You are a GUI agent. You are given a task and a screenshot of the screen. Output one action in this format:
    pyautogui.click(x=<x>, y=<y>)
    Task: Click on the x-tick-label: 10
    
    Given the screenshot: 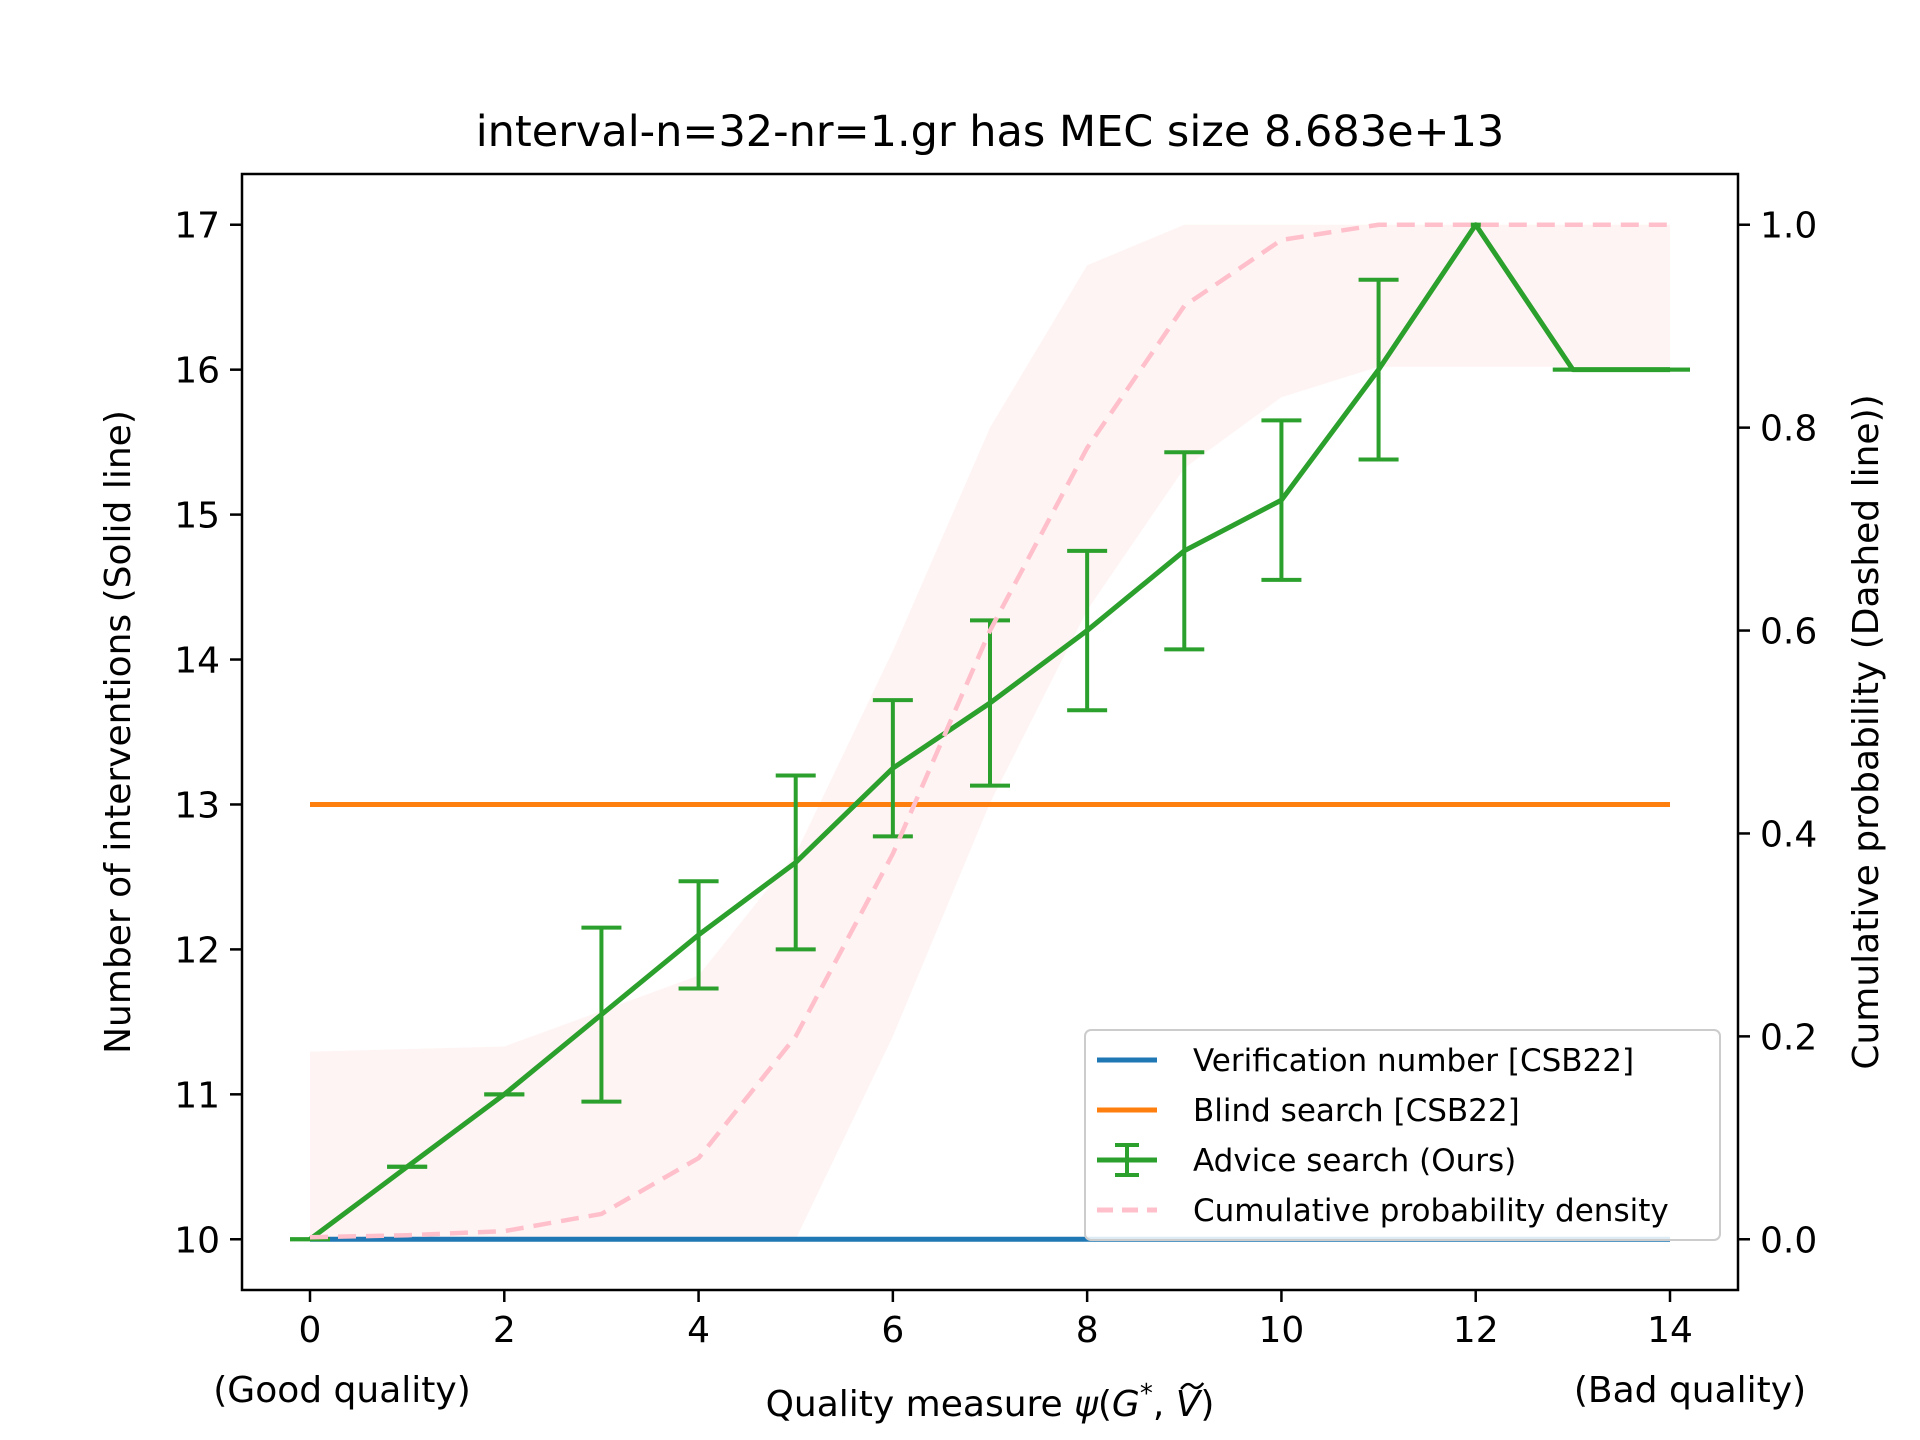 What is the action you would take?
    pyautogui.click(x=1282, y=1330)
    